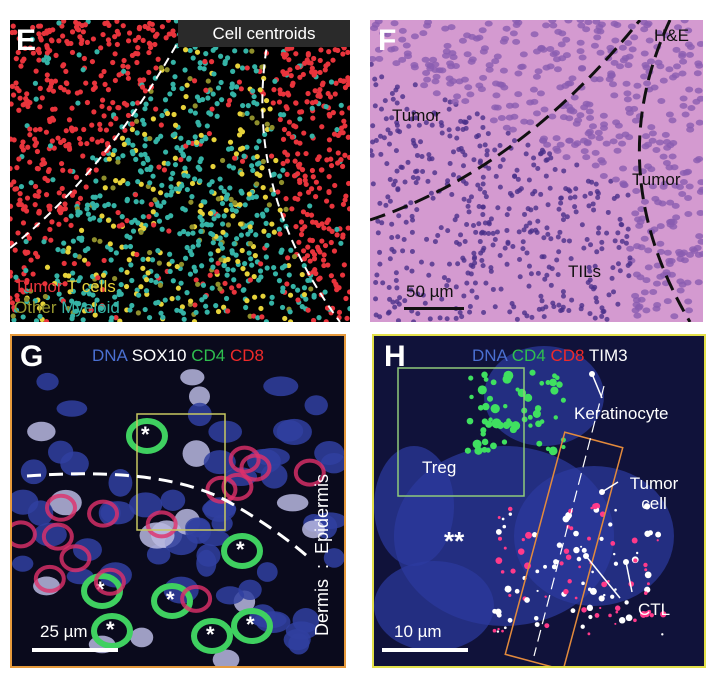  I want to click on scale-bar-label: 50 µm, so click(430, 291).